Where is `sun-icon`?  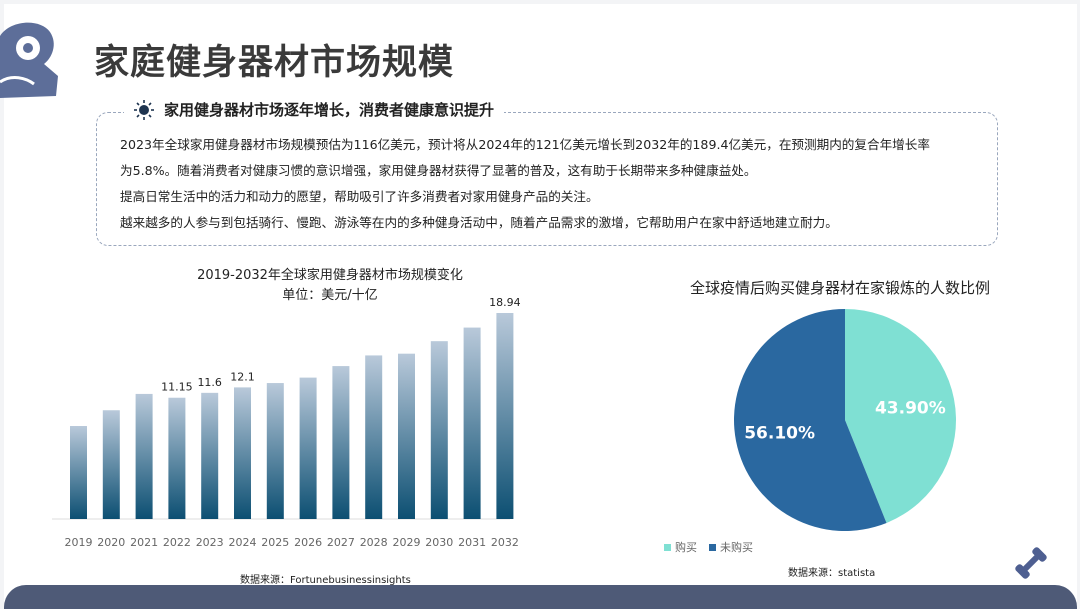
sun-icon is located at coordinates (144, 109).